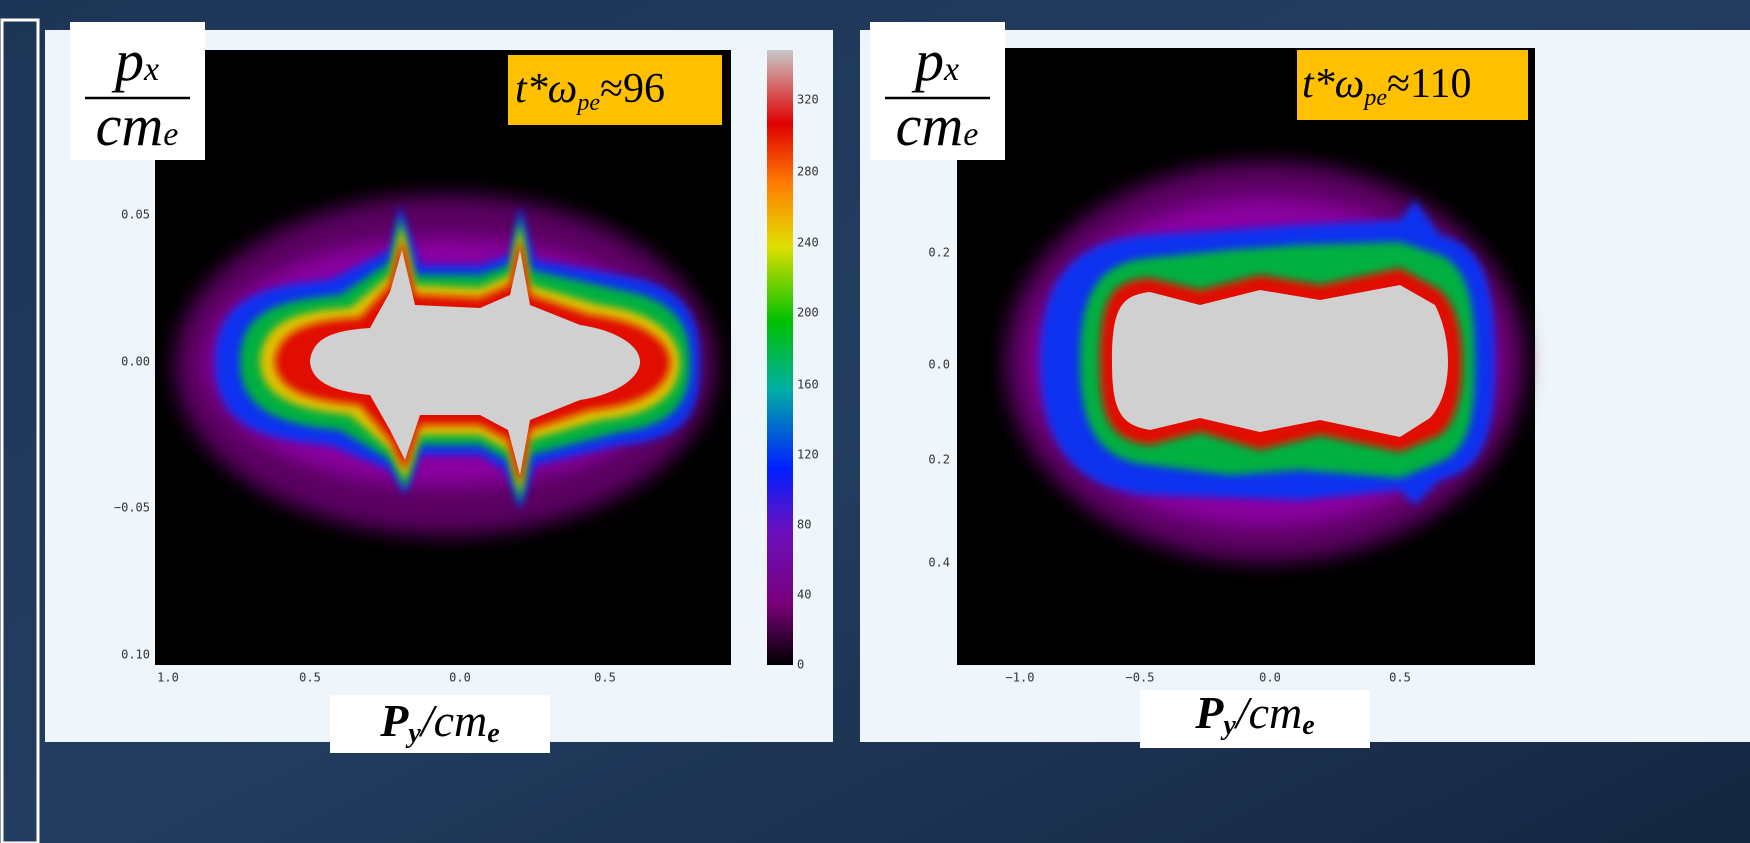 Image resolution: width=1750 pixels, height=843 pixels. Describe the element at coordinates (132, 508) in the screenshot. I see `y-tick-label: −0.05` at that location.